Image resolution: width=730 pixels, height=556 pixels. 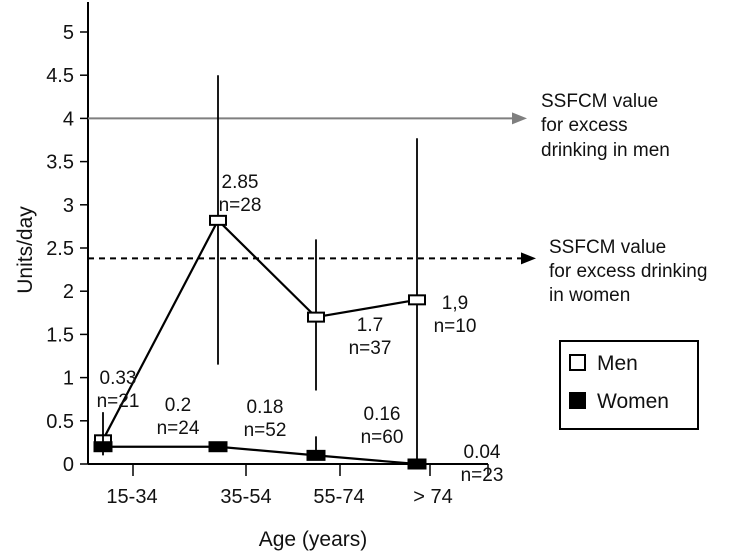 What do you see at coordinates (118, 378) in the screenshot?
I see `data-label-value: 0.33` at bounding box center [118, 378].